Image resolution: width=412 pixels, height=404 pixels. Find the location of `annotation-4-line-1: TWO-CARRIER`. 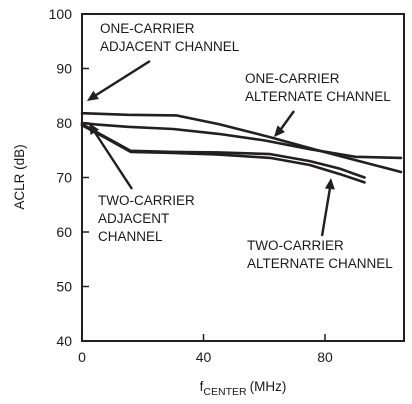

annotation-4-line-1: TWO-CARRIER is located at coordinates (295, 245).